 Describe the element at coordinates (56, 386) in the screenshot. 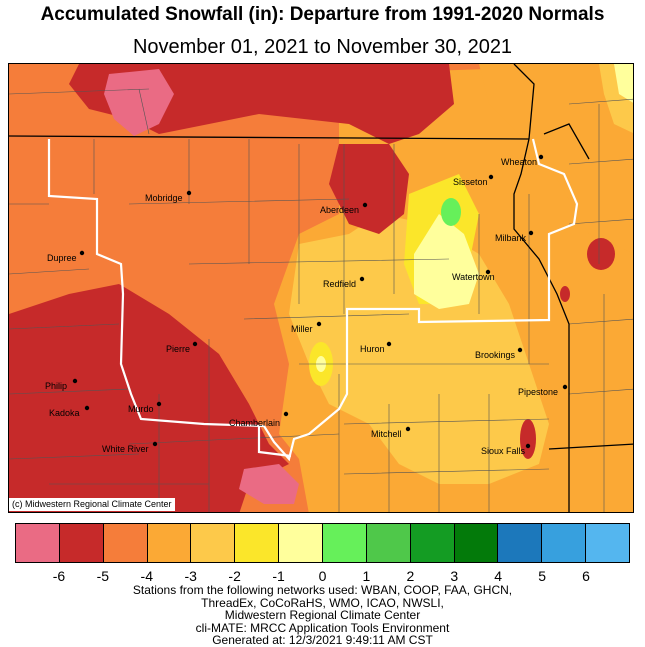

I see `city-label: Philip` at that location.